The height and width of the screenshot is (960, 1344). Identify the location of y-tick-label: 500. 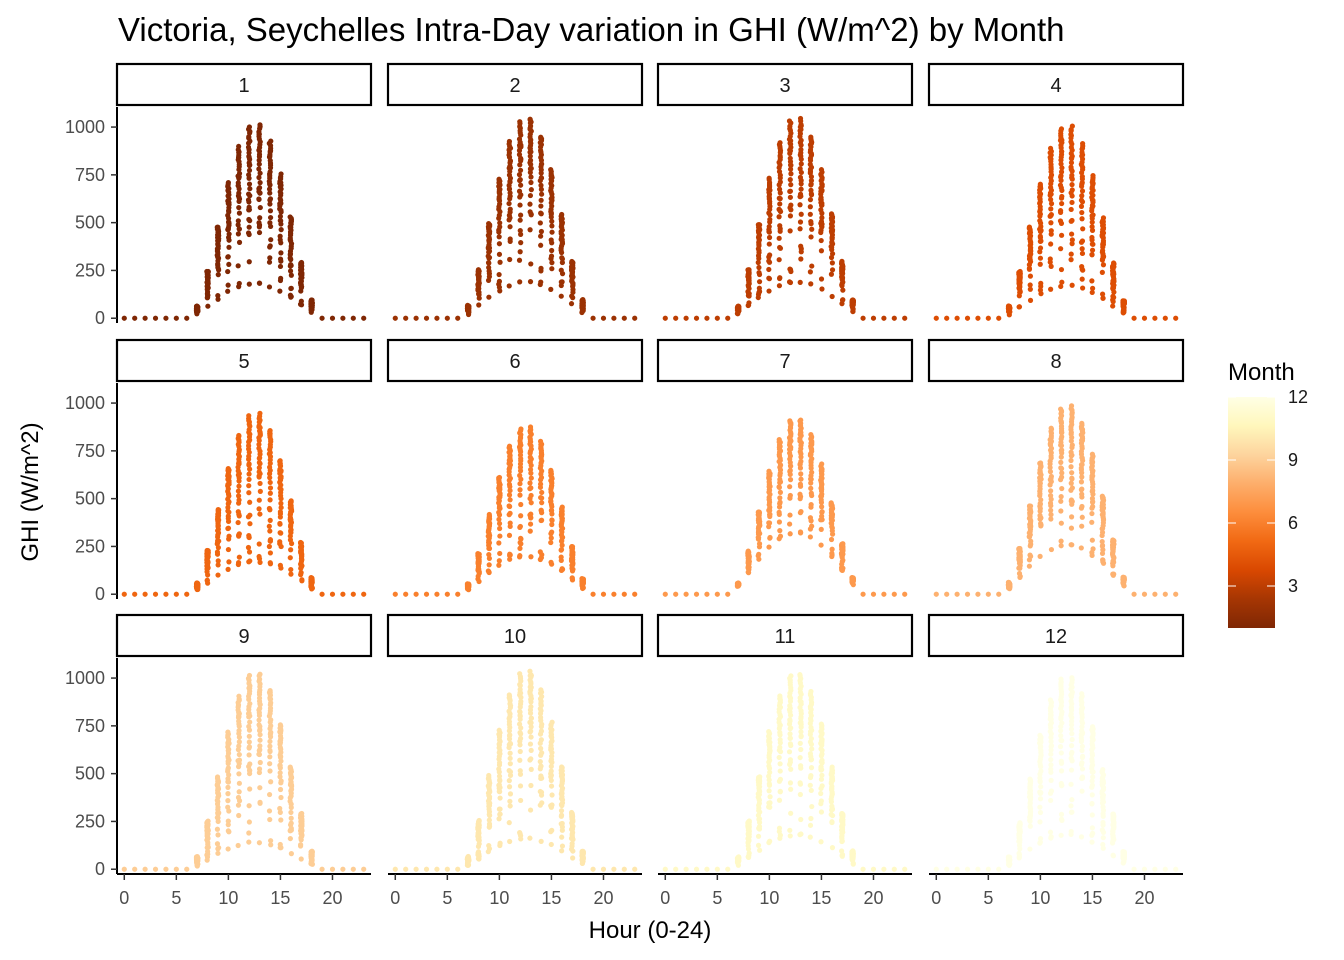
(90, 499).